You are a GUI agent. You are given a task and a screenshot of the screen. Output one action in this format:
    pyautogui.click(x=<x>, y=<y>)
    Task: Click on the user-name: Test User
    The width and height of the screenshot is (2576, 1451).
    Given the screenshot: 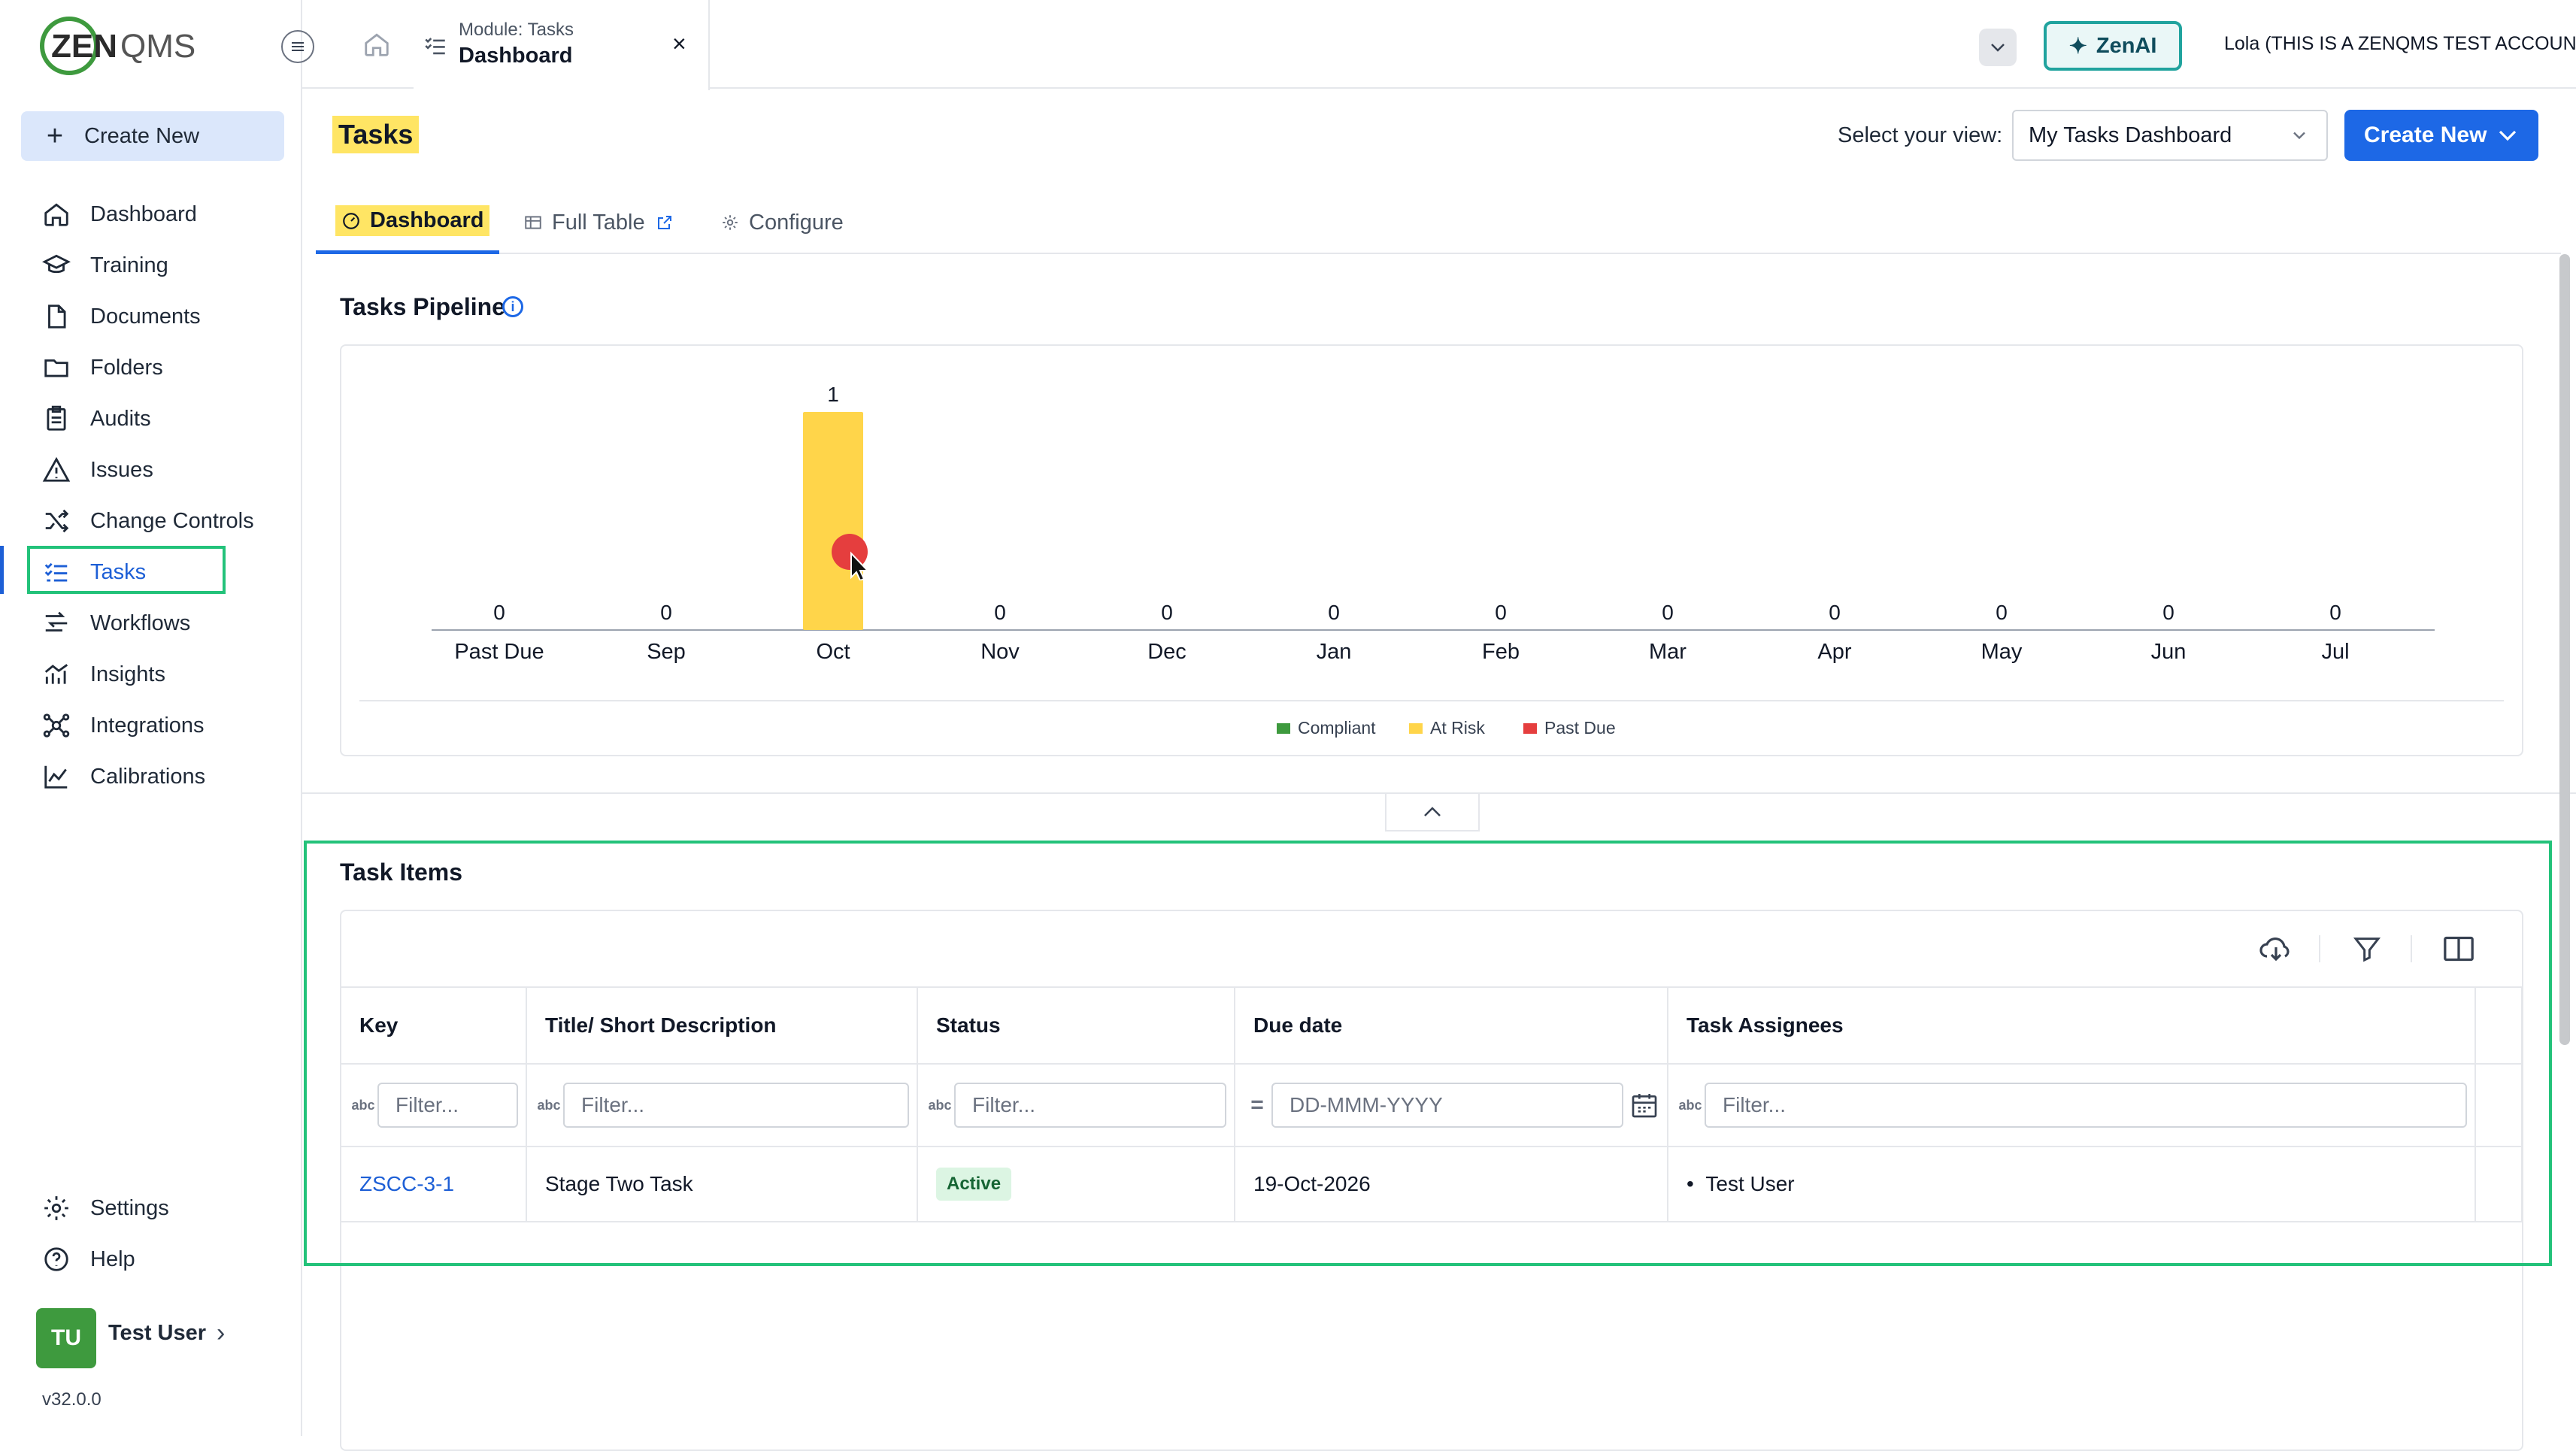 What is the action you would take?
    pyautogui.click(x=157, y=1333)
    